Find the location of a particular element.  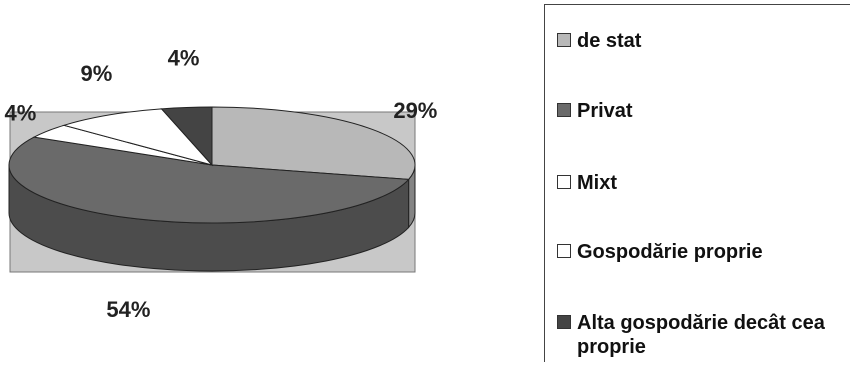

legend-item-de-stat: de stat is located at coordinates (599, 41).